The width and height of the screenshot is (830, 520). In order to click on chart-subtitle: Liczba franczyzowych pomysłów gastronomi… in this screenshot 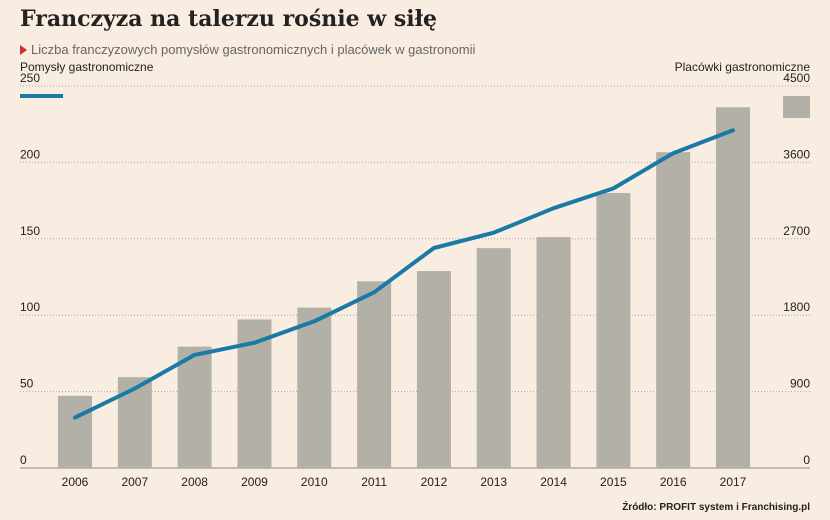, I will do `click(247, 49)`.